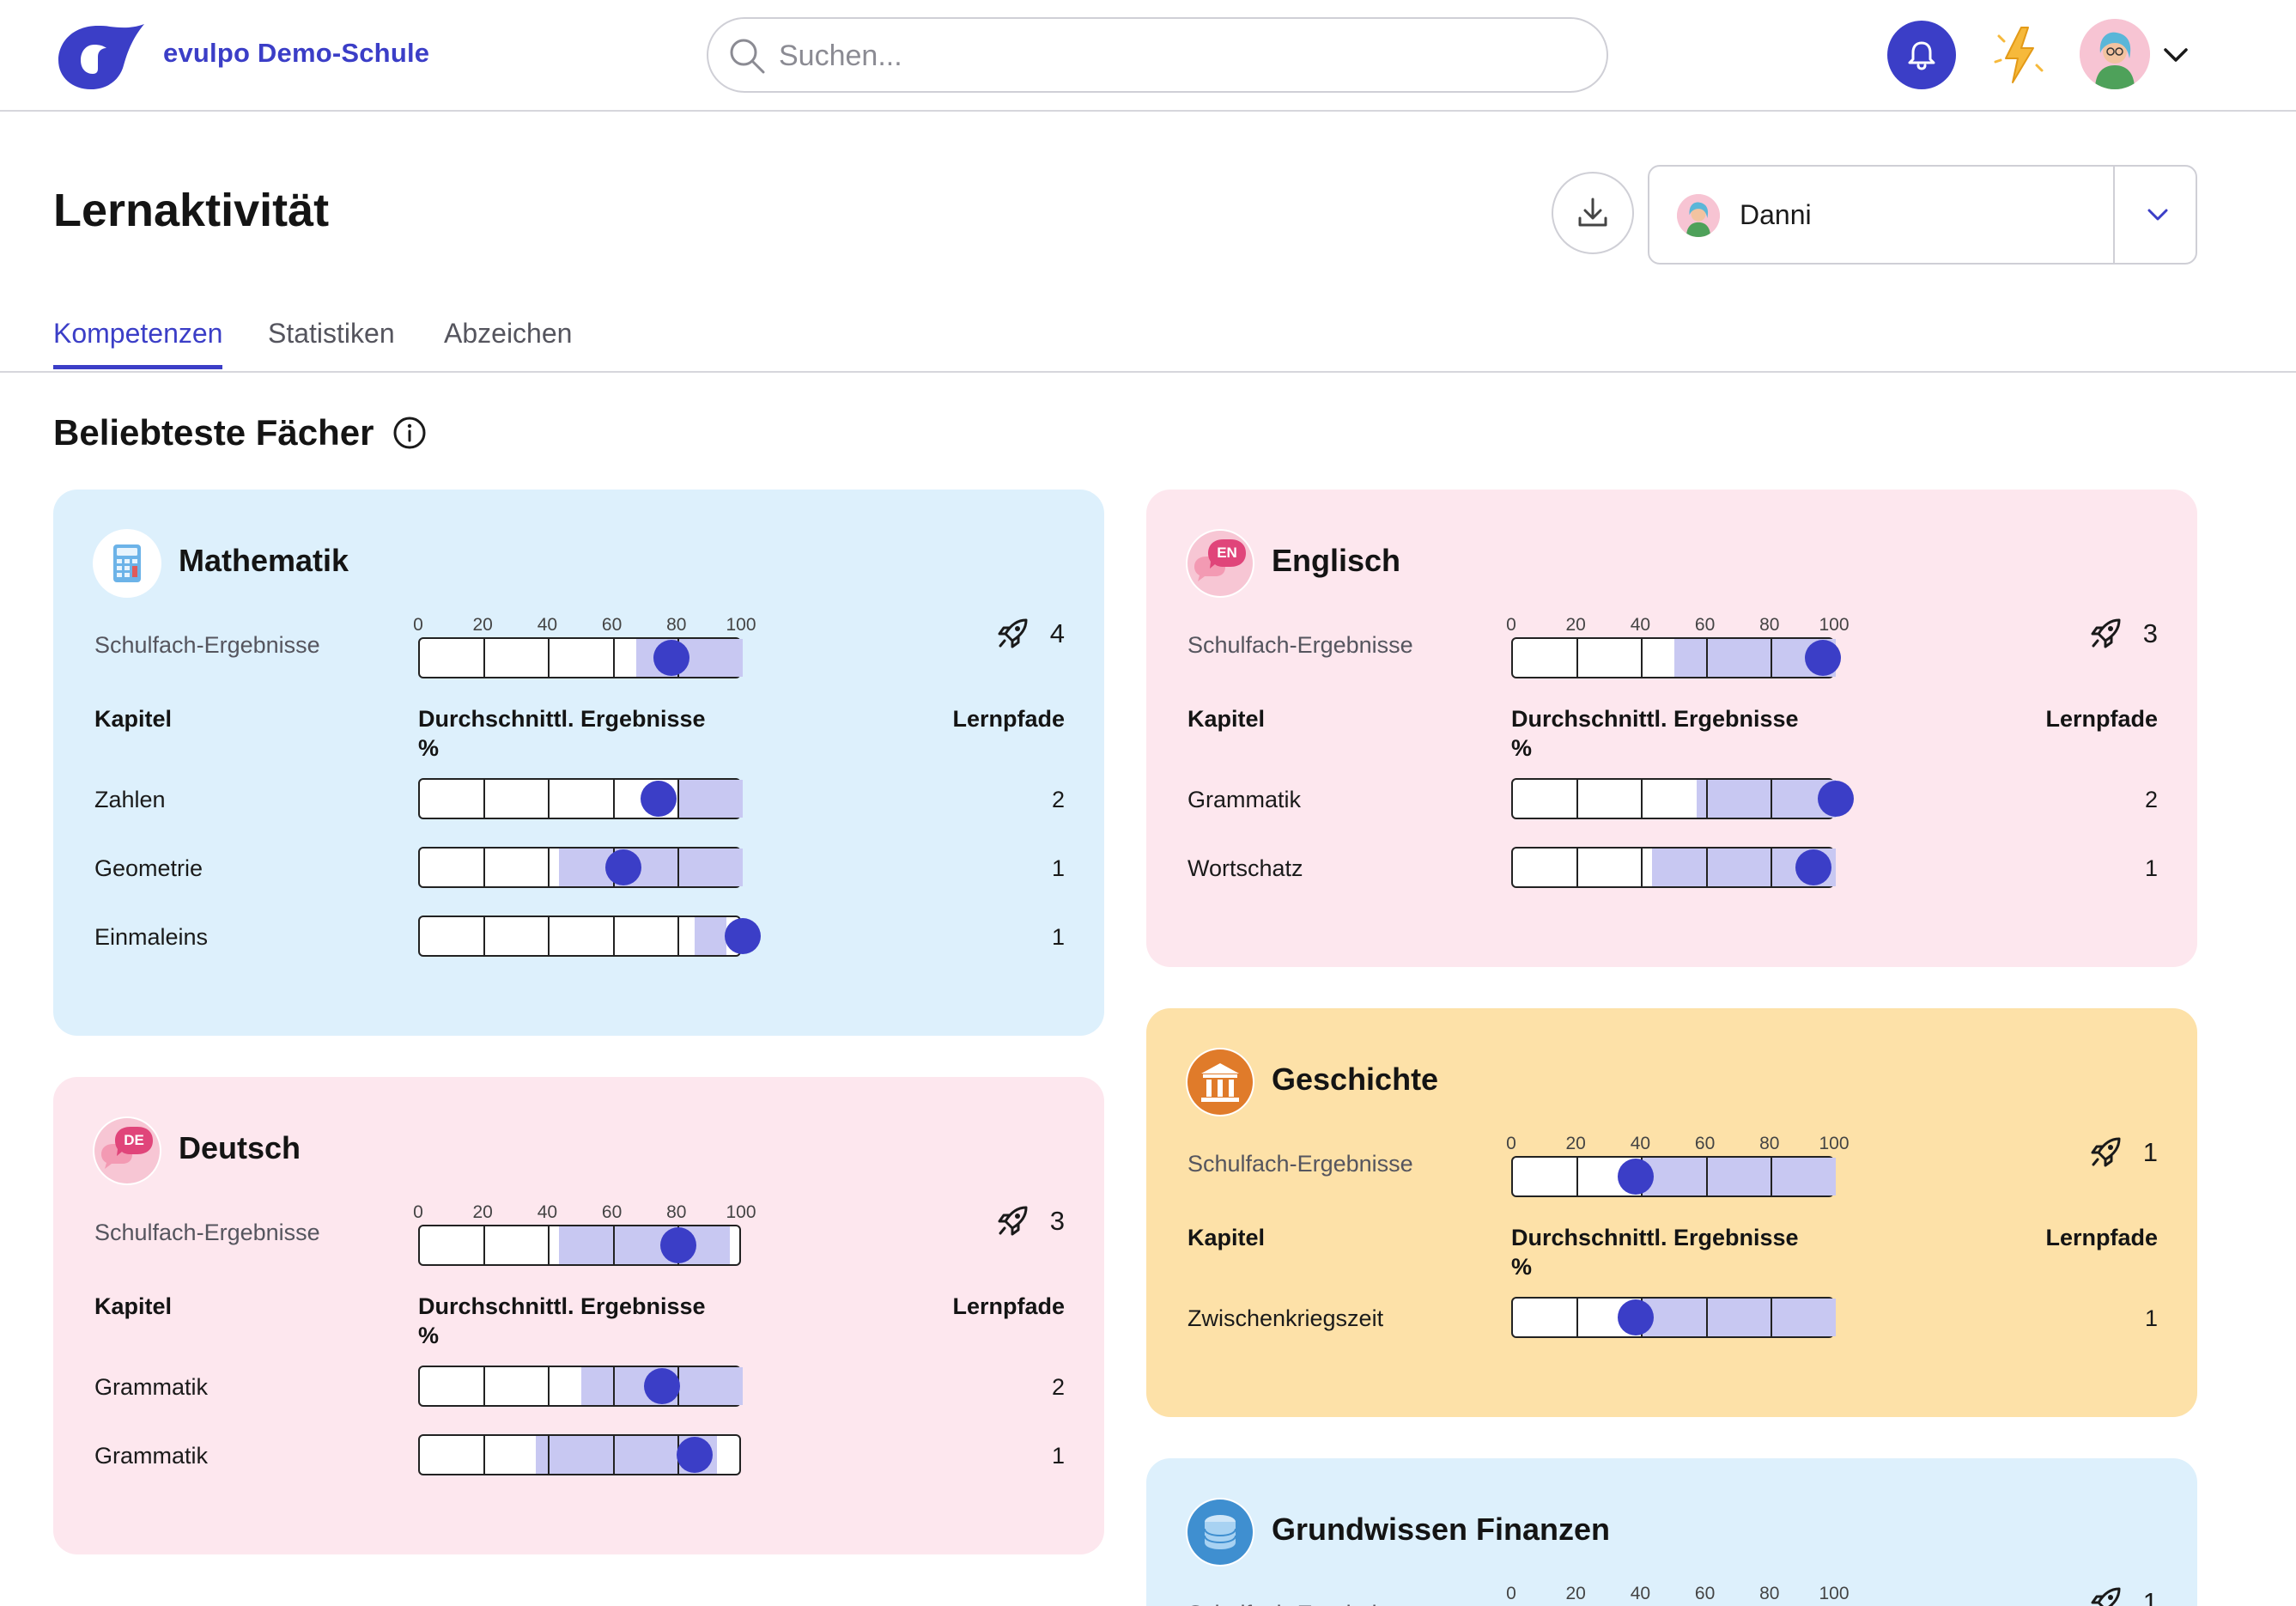 The height and width of the screenshot is (1606, 2296). What do you see at coordinates (127, 563) in the screenshot?
I see `calculator-icon` at bounding box center [127, 563].